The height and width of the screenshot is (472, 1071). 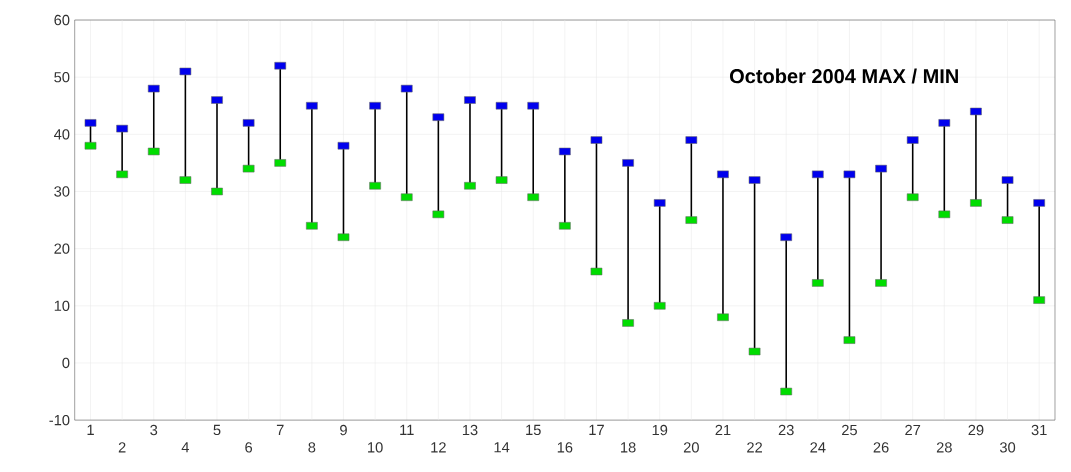 What do you see at coordinates (66, 363) in the screenshot?
I see `y-tick-label: 0` at bounding box center [66, 363].